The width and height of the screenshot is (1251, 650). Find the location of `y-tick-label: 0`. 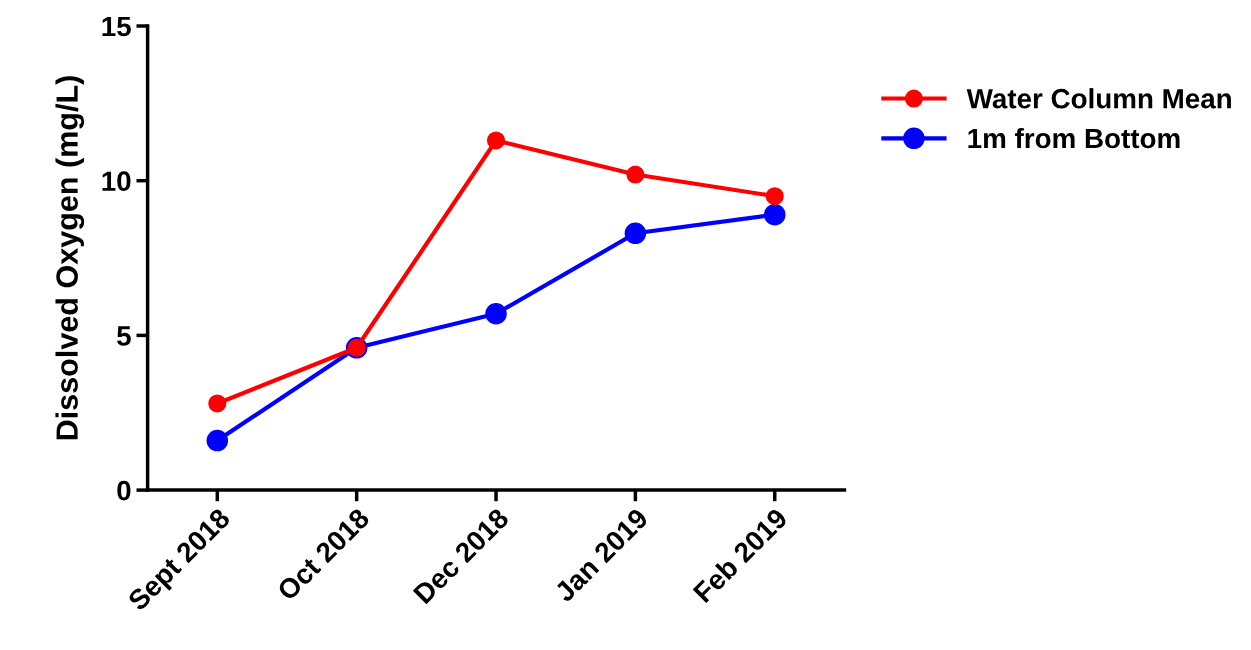

y-tick-label: 0 is located at coordinates (124, 490).